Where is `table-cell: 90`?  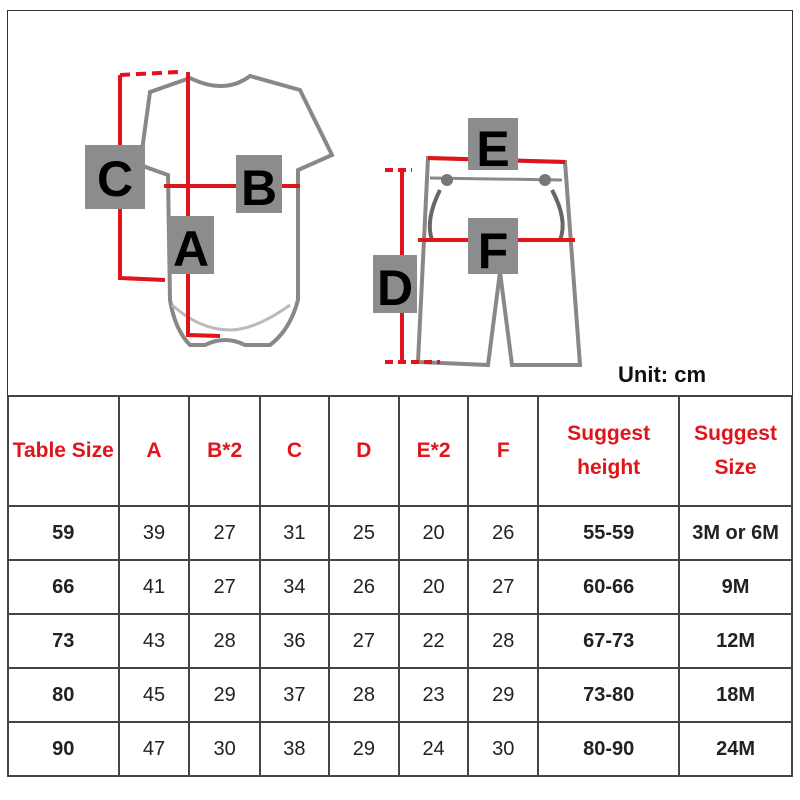
table-cell: 90 is located at coordinates (63, 749).